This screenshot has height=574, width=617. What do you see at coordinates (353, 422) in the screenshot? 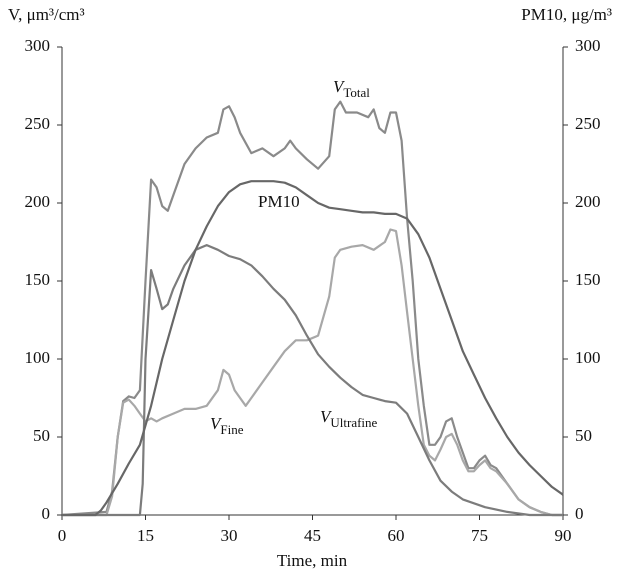
I see `series-label-subscript: Ultrafine` at bounding box center [353, 422].